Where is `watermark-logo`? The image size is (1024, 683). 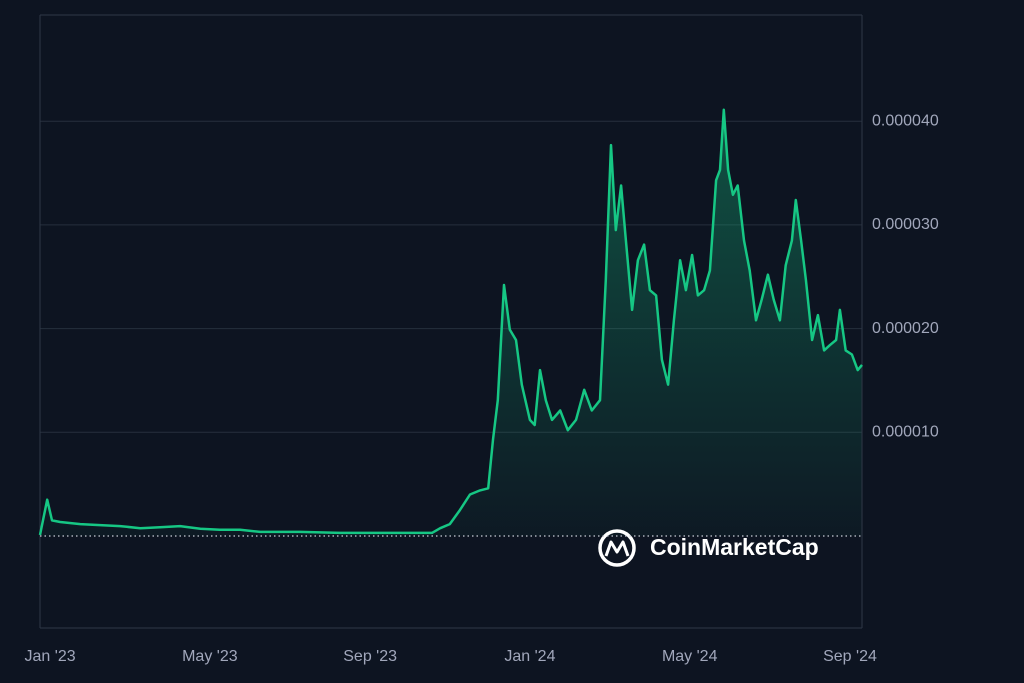
watermark-logo is located at coordinates (617, 548).